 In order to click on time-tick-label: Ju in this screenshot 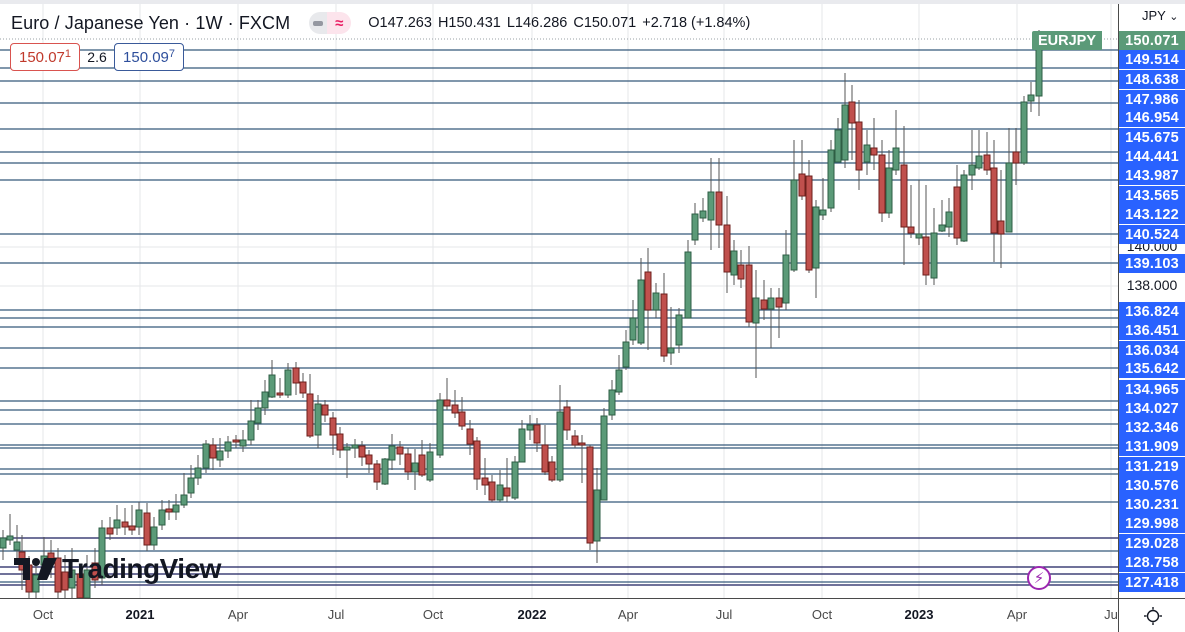, I will do `click(1111, 614)`.